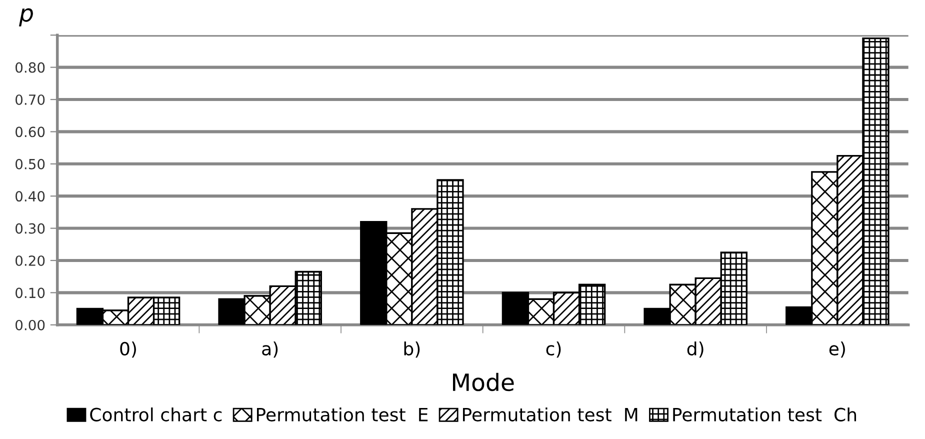  Describe the element at coordinates (30, 164) in the screenshot. I see `y-tick-label: 0.50` at that location.